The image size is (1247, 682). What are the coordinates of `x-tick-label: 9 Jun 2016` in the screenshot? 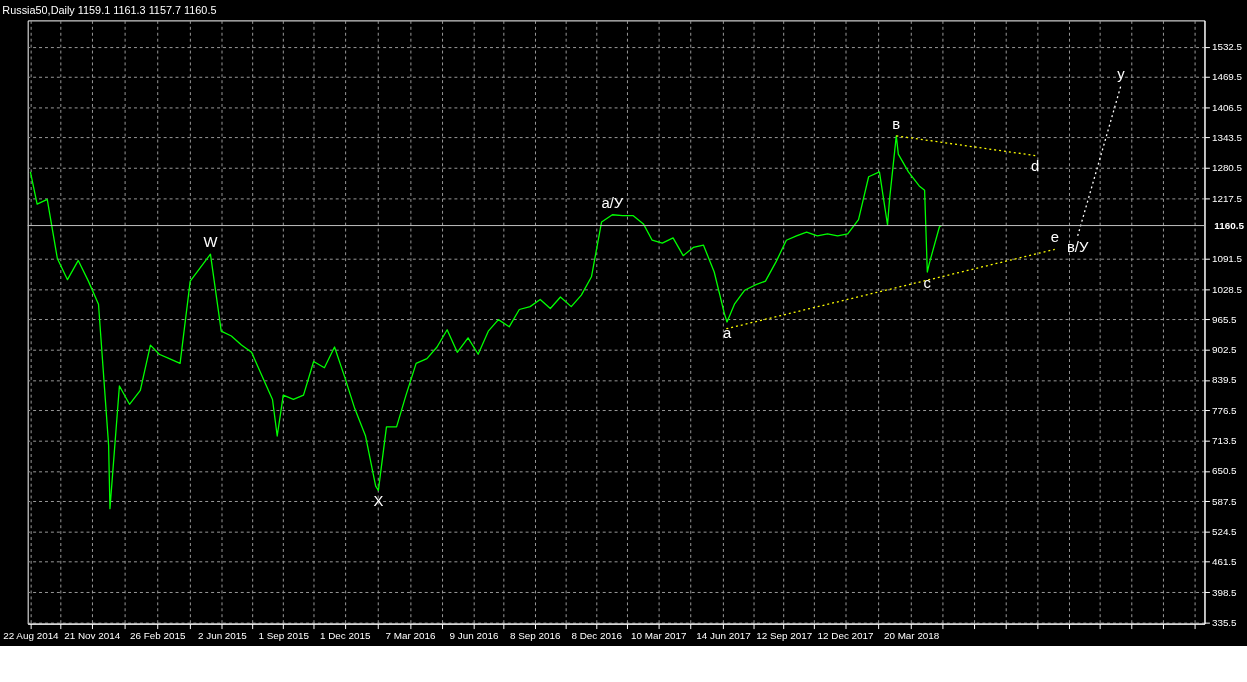 It's located at (474, 635).